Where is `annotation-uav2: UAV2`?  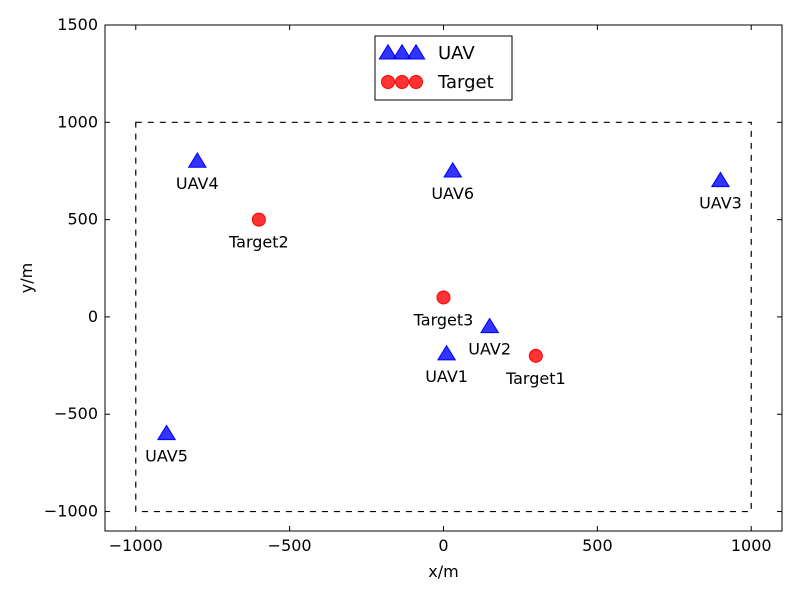
annotation-uav2: UAV2 is located at coordinates (489, 349).